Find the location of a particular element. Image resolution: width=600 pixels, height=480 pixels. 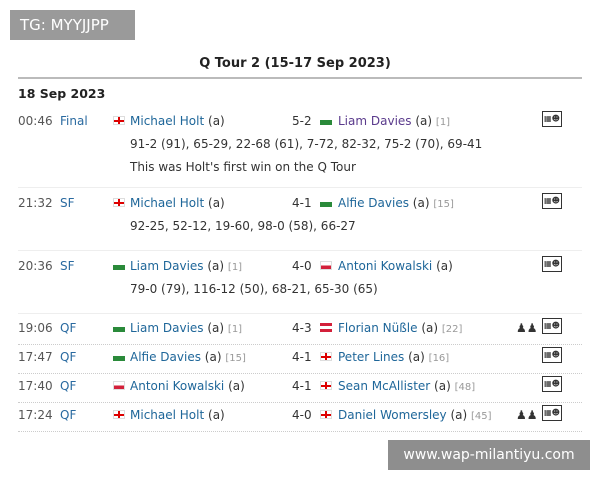

page-title: Q Tour 2 (15-17 Sep 2023) is located at coordinates (295, 63).